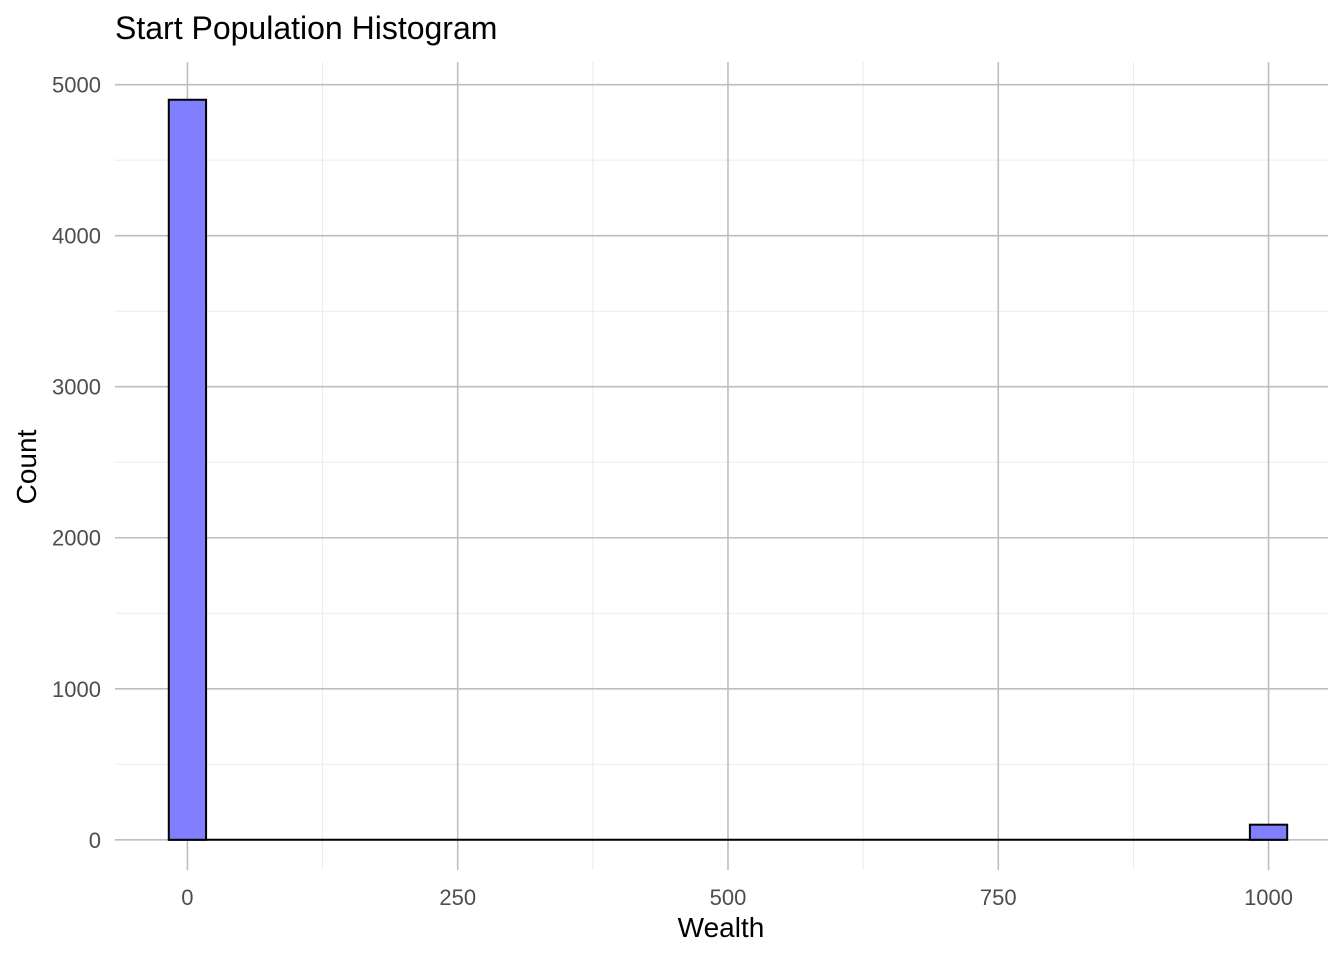  What do you see at coordinates (76, 85) in the screenshot?
I see `y-tick-label: 5000` at bounding box center [76, 85].